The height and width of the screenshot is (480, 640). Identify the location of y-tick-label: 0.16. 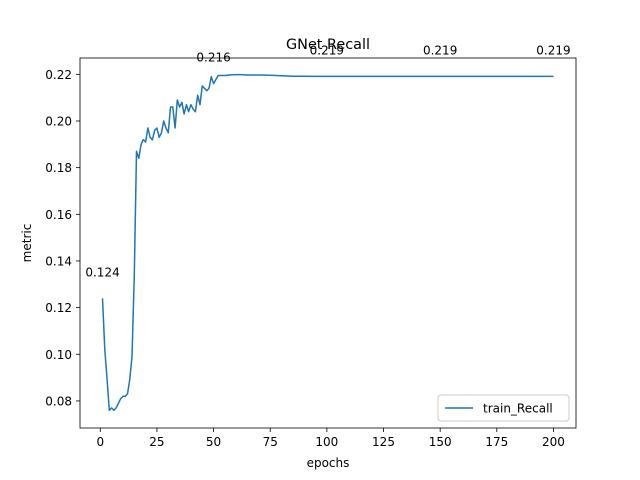
(58, 215).